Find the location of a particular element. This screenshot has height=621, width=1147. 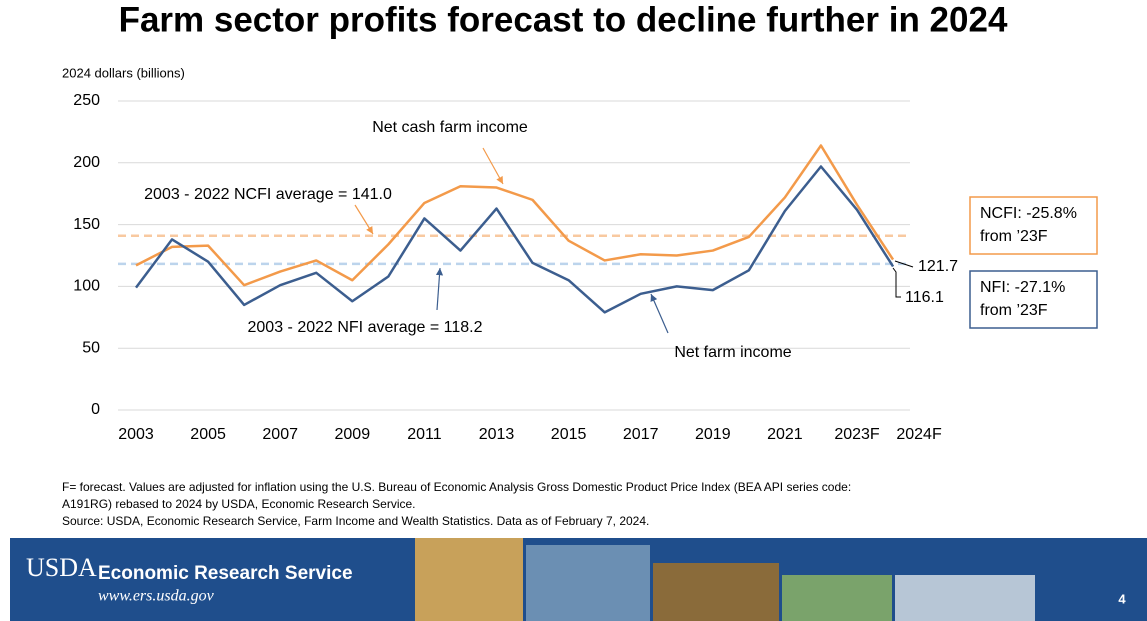

end-value-label: 116.1 is located at coordinates (924, 297).